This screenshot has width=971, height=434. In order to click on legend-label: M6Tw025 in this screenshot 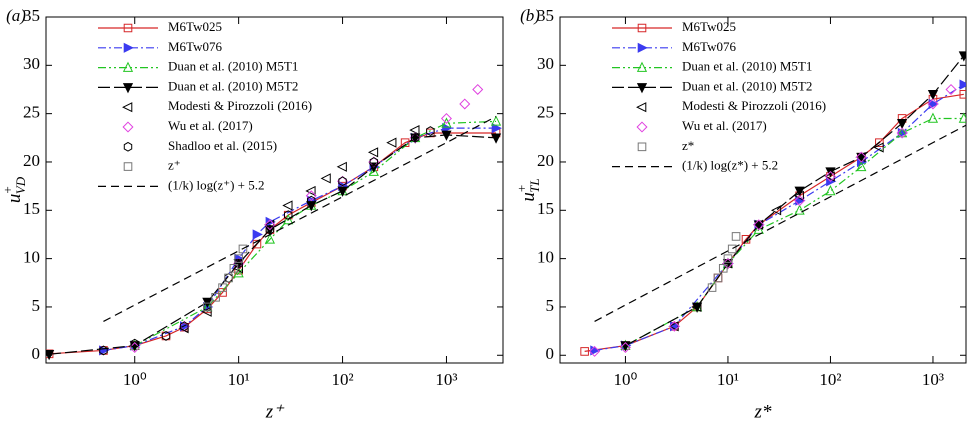, I will do `click(195, 26)`.